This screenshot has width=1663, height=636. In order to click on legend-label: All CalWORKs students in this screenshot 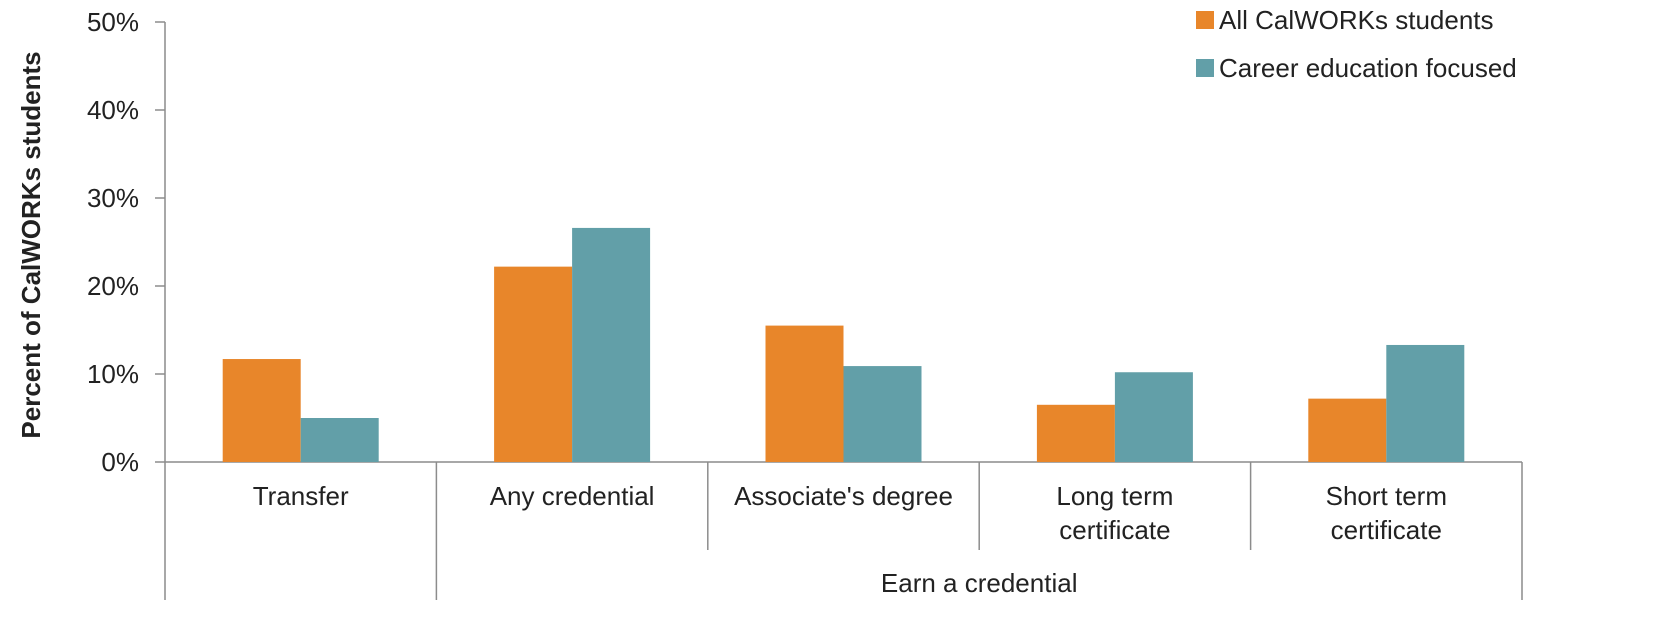, I will do `click(1356, 20)`.